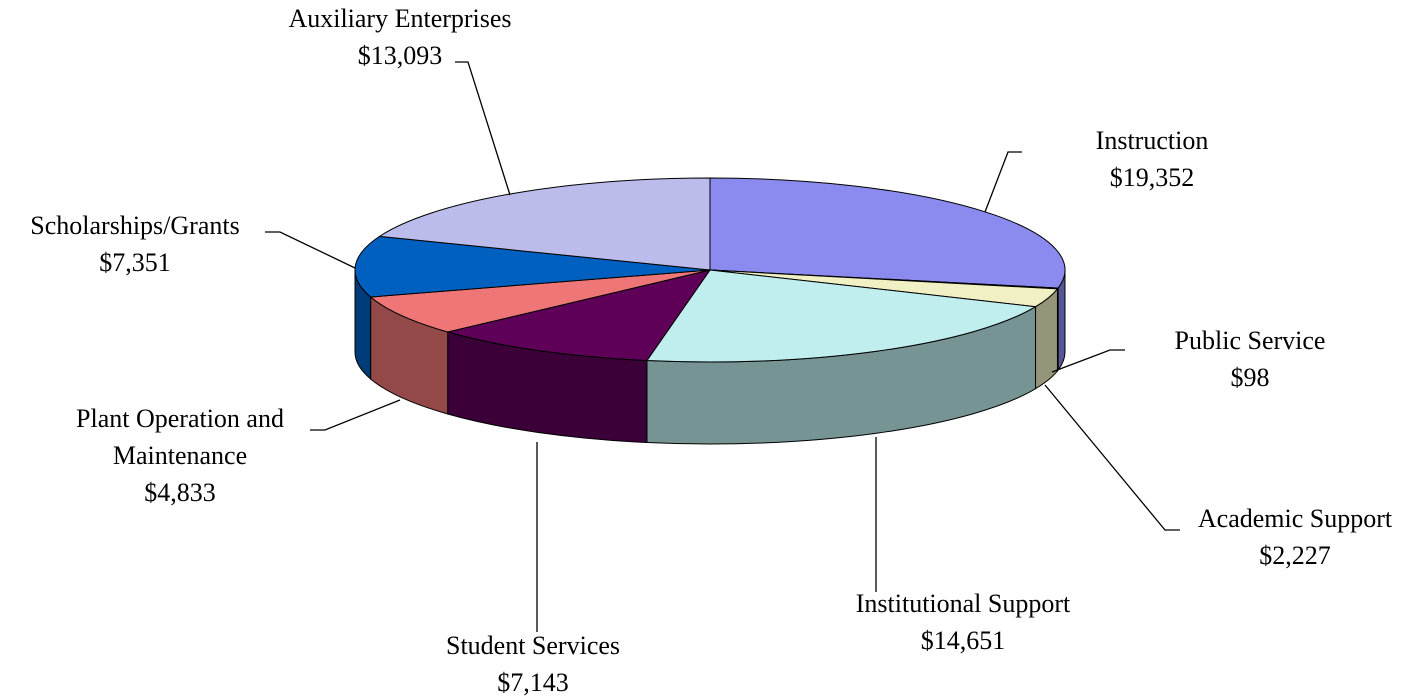  I want to click on value-label: $7,351, so click(135, 262).